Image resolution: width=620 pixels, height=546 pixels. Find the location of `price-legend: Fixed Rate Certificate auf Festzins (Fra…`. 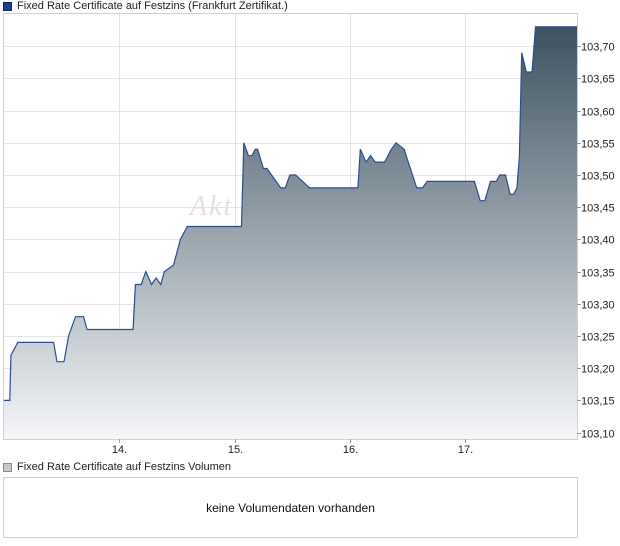

price-legend: Fixed Rate Certificate auf Festzins (Fra… is located at coordinates (145, 6).